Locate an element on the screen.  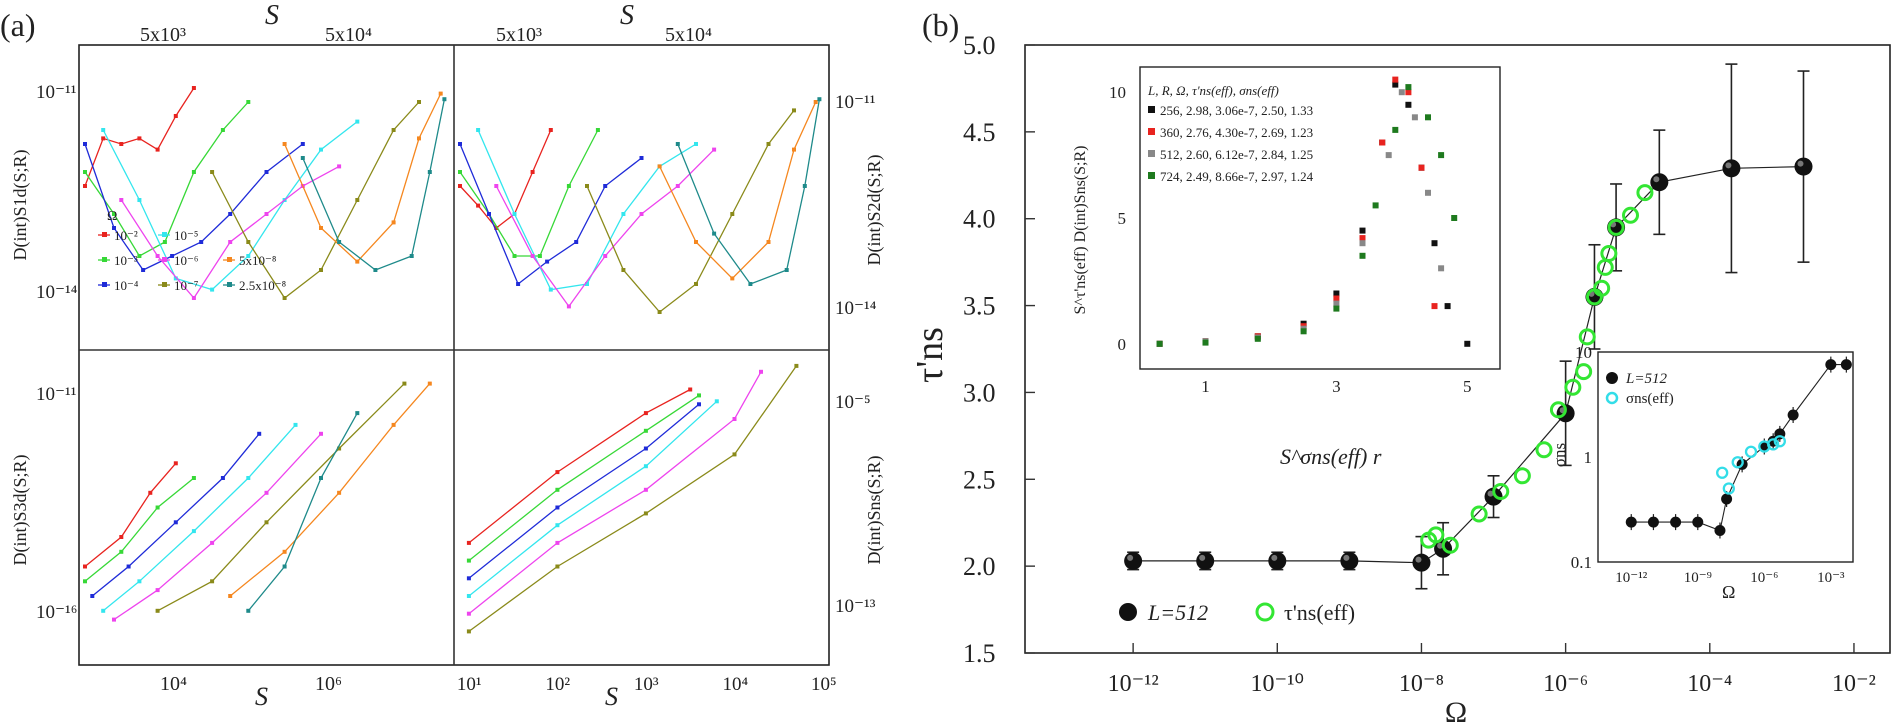
x-tick-br-3: 10⁴ is located at coordinates (736, 684).